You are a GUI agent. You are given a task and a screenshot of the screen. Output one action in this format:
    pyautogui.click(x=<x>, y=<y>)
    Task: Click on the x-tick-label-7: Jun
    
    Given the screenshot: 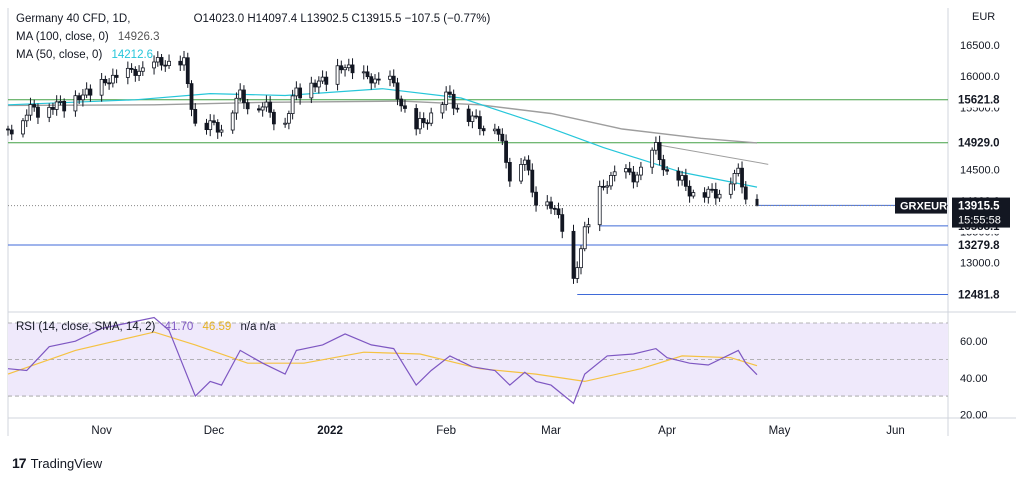 What is the action you would take?
    pyautogui.click(x=895, y=431)
    